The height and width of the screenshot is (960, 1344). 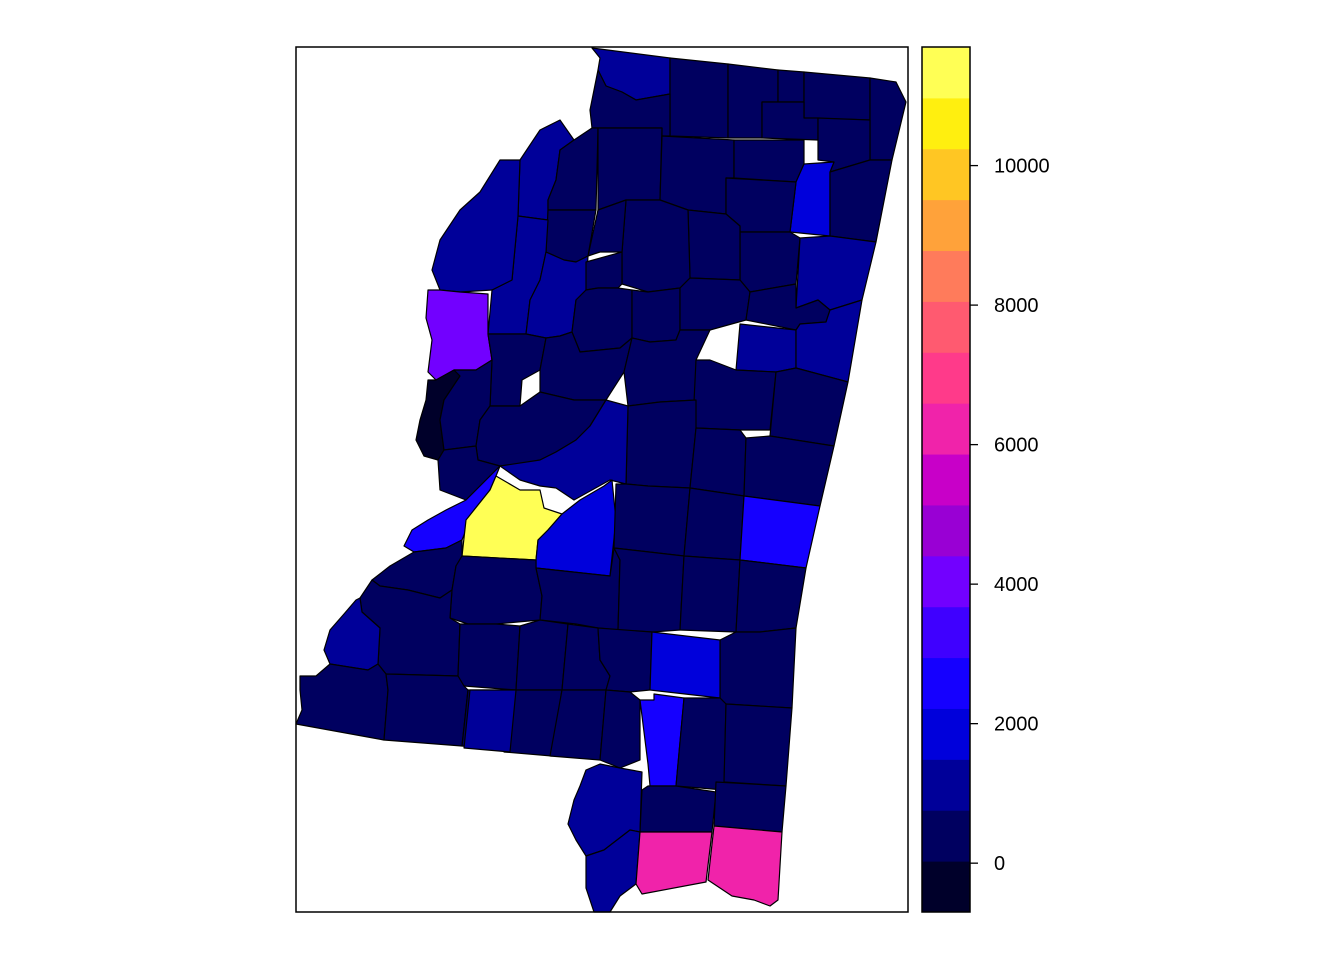 I want to click on county-r29, so click(x=656, y=315).